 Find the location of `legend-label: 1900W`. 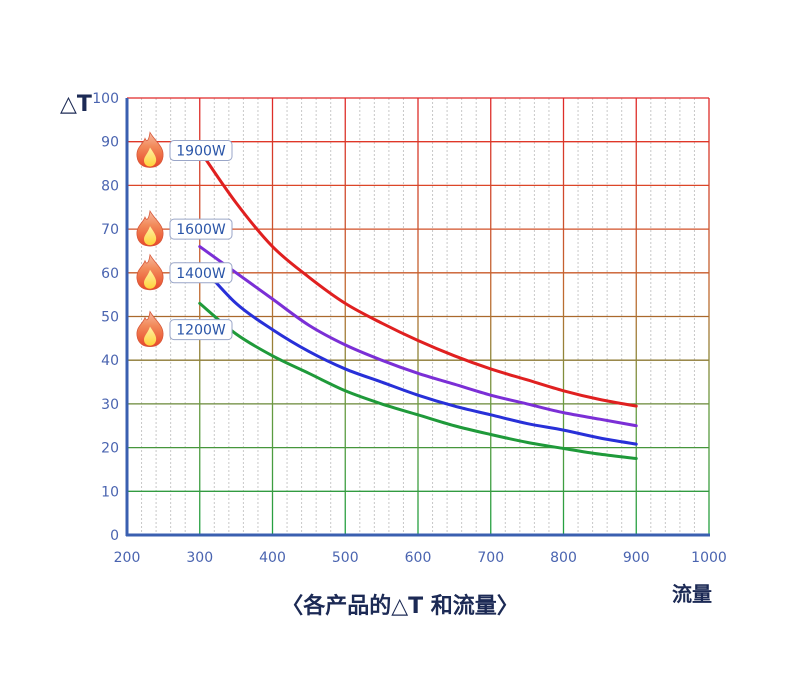

legend-label: 1900W is located at coordinates (201, 151).